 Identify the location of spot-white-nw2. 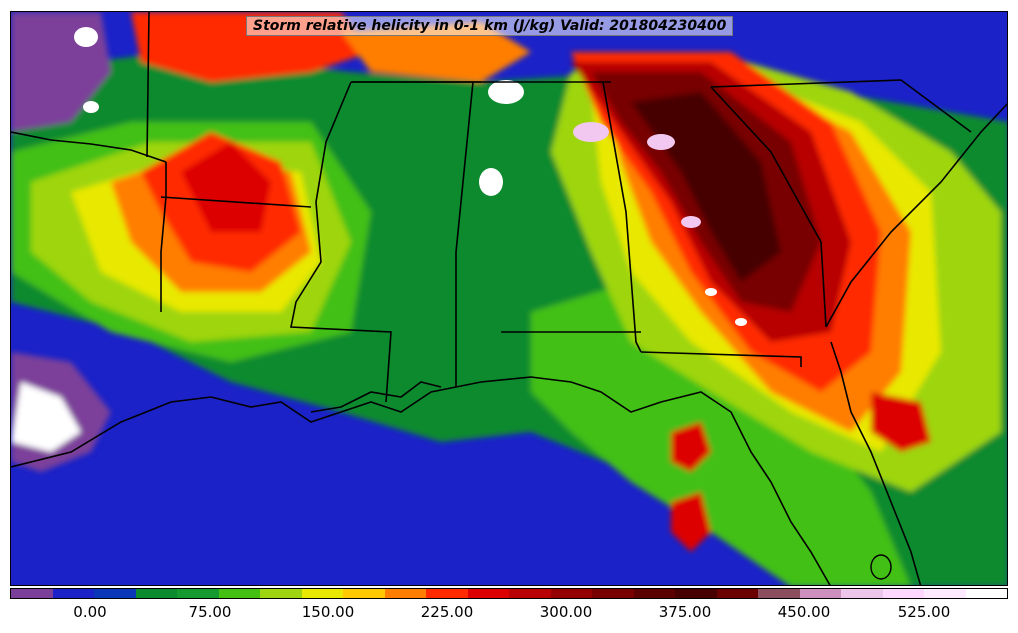
(91, 107).